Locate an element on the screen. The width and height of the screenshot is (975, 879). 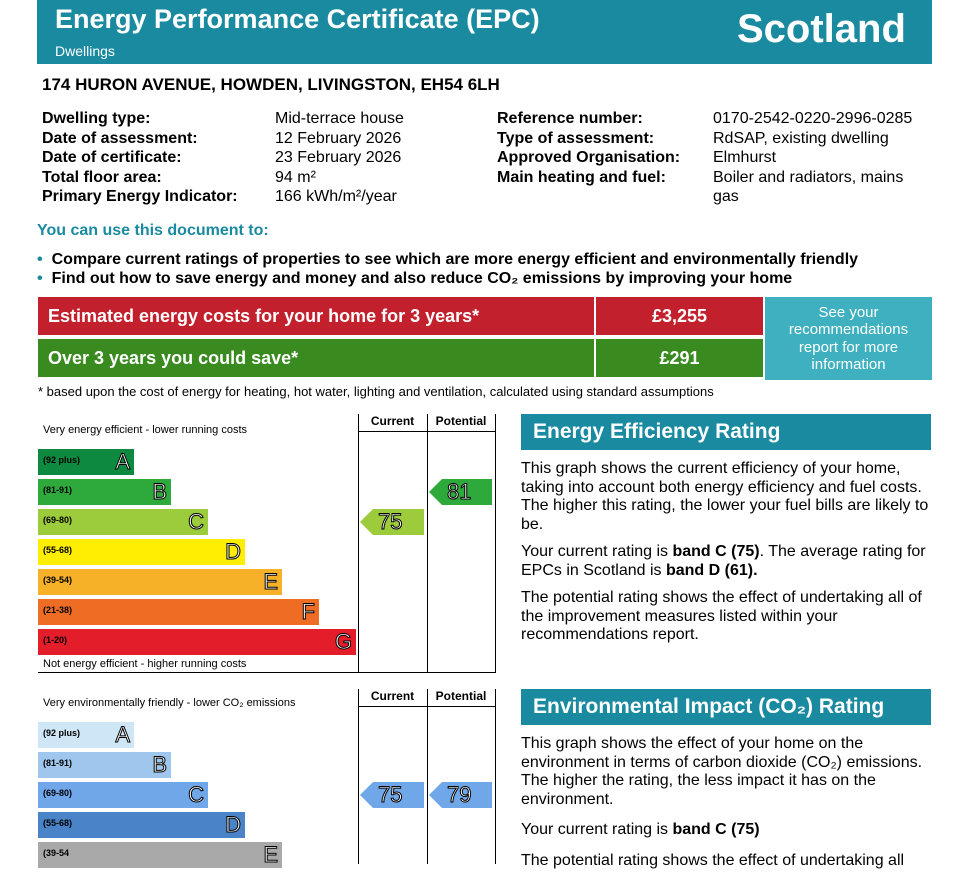
rating-band-b: (81-91) B is located at coordinates (104, 492).